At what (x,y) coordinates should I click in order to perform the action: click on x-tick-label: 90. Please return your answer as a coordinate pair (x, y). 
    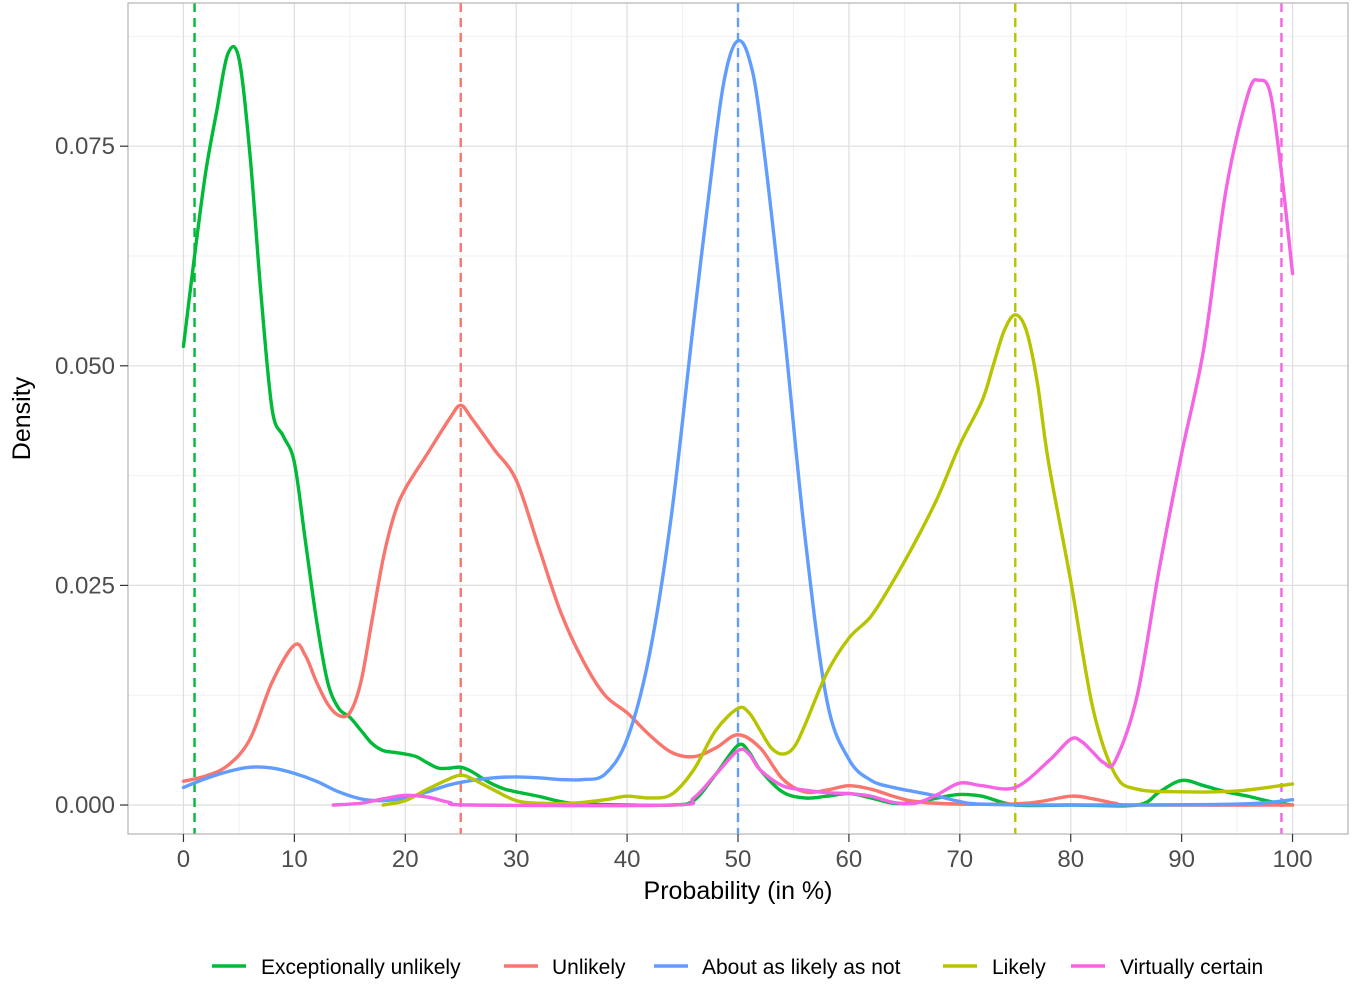
    Looking at the image, I should click on (1181, 859).